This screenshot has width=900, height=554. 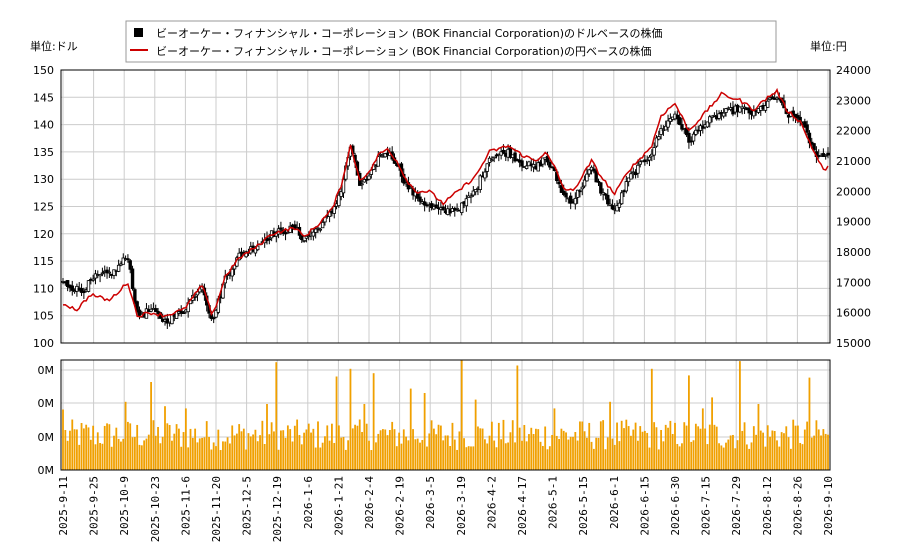 I want to click on volume-tick-label: 0M, so click(x=46, y=403).